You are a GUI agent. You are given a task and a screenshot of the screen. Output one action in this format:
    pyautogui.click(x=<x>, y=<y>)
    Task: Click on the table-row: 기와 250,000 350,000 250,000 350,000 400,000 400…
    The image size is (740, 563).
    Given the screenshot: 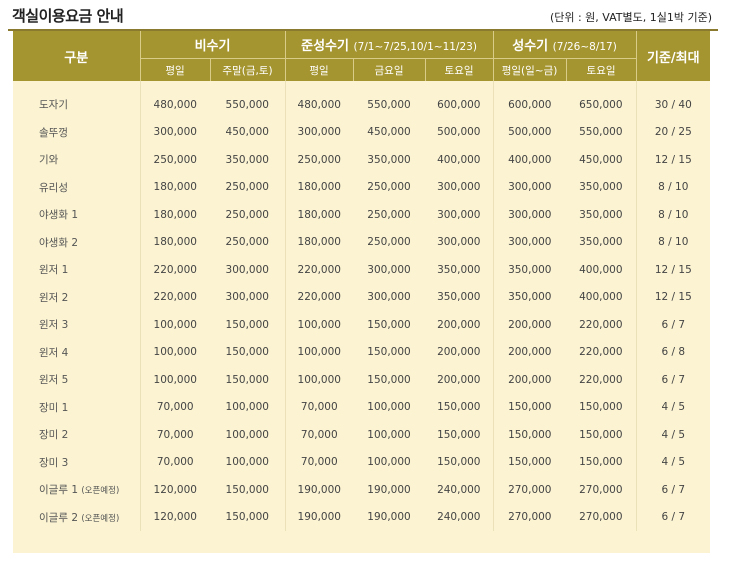 What is the action you would take?
    pyautogui.click(x=362, y=160)
    